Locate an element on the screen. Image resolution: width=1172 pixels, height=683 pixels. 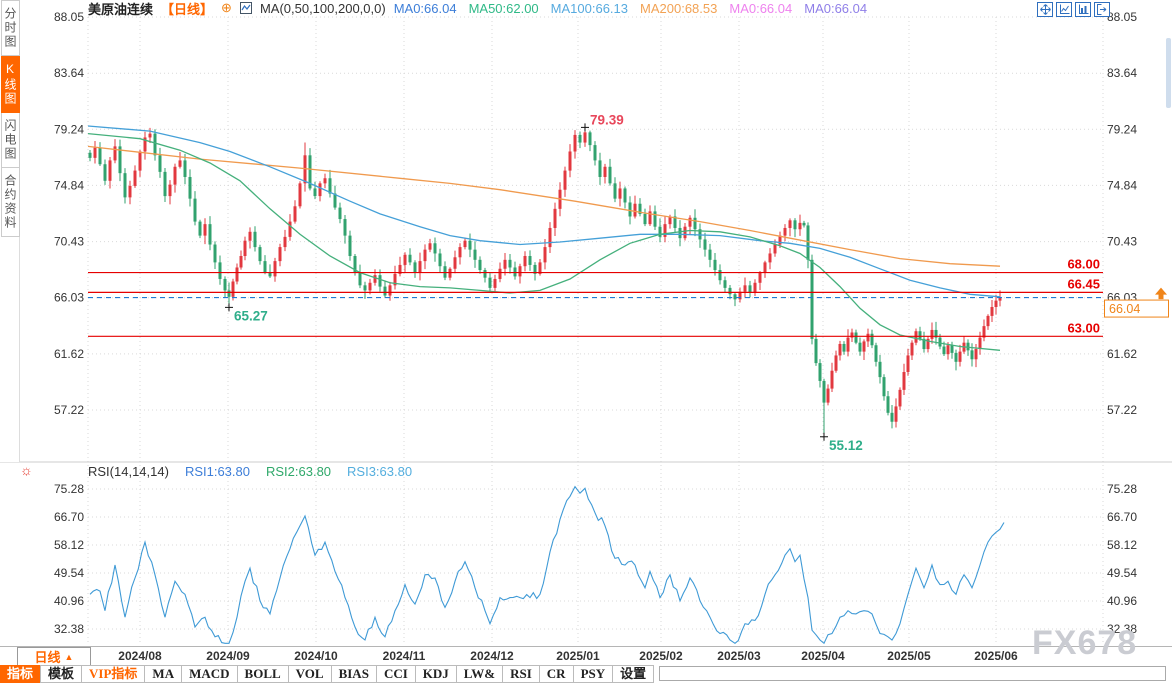
x-axis-date-label: 2024/10 is located at coordinates (316, 656).